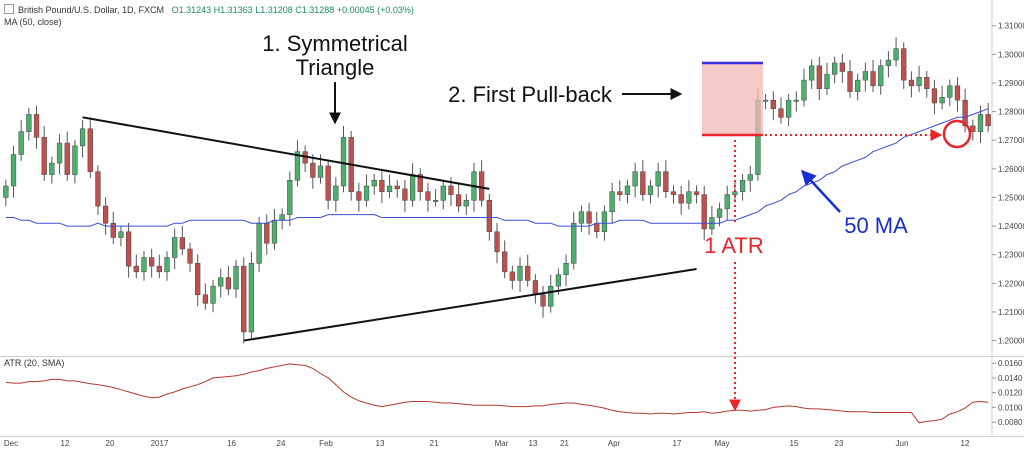 The height and width of the screenshot is (451, 1024). What do you see at coordinates (9, 9) in the screenshot?
I see `collapse-icon` at bounding box center [9, 9].